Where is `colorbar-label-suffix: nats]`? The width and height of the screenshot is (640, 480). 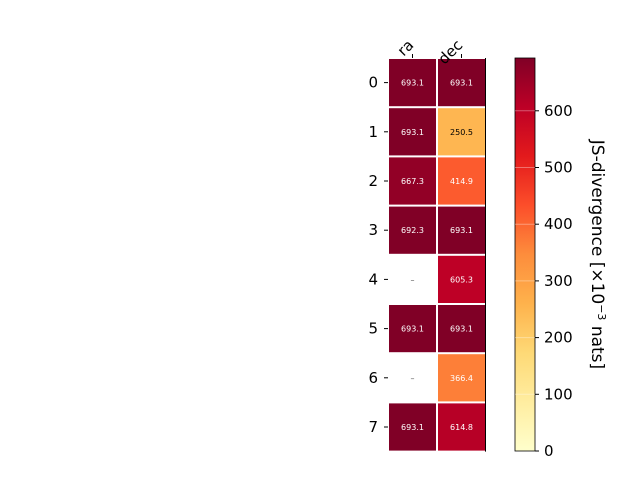
colorbar-label-suffix: nats] is located at coordinates (597, 344).